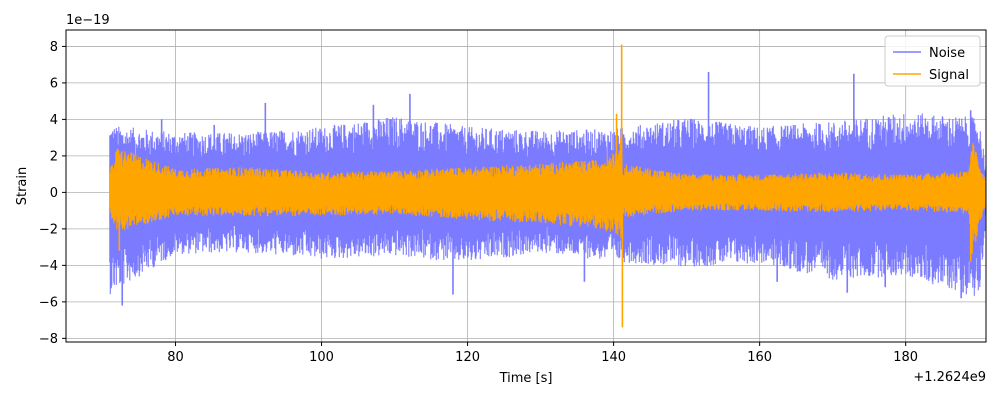  I want to click on legend-label: Noise, so click(947, 53).